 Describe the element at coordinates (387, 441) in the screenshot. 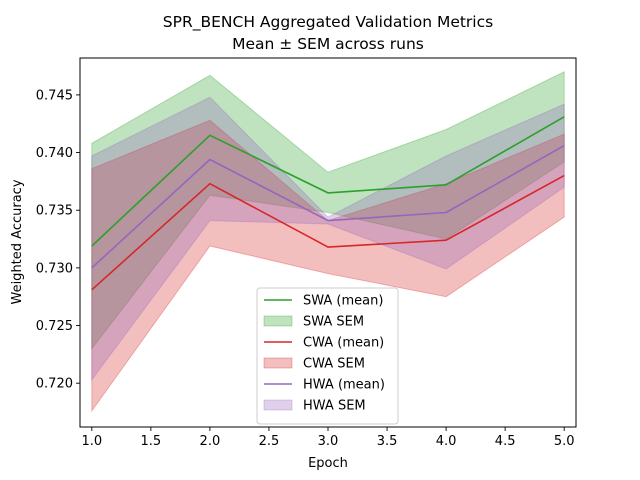

I see `x-tick-label: 3.5` at that location.